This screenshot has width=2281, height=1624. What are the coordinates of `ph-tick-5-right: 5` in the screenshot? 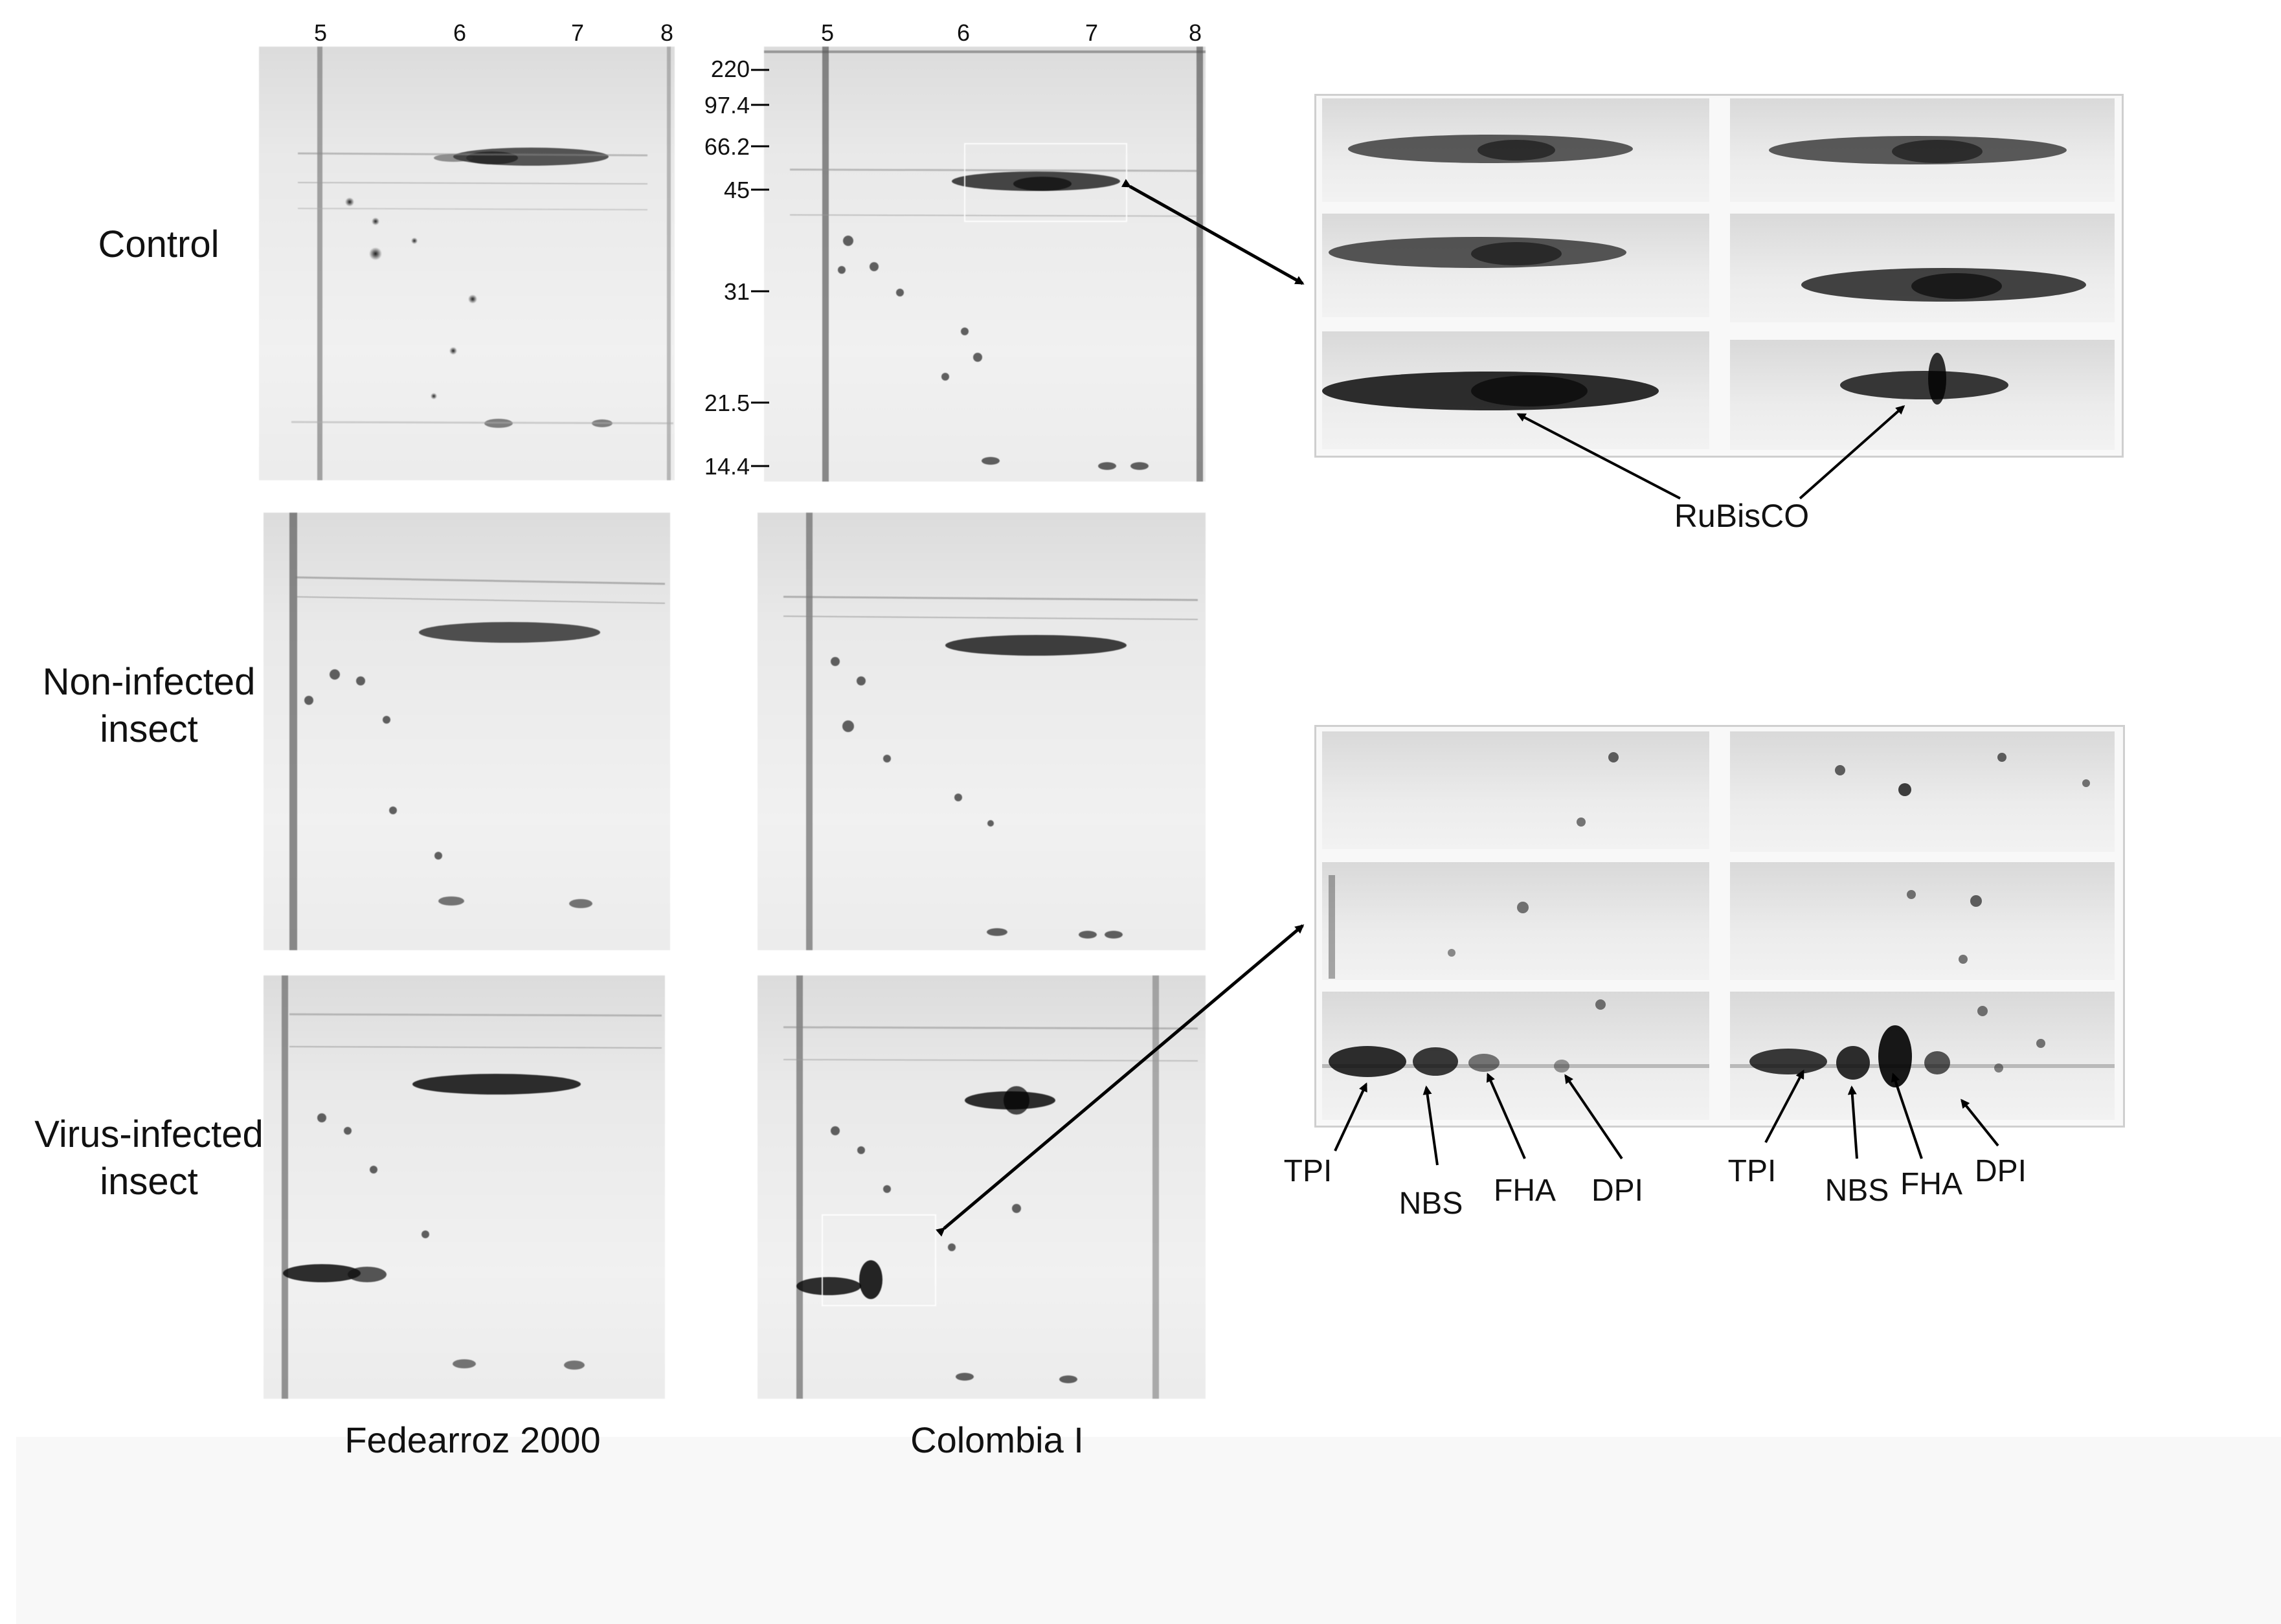 It's located at (828, 32).